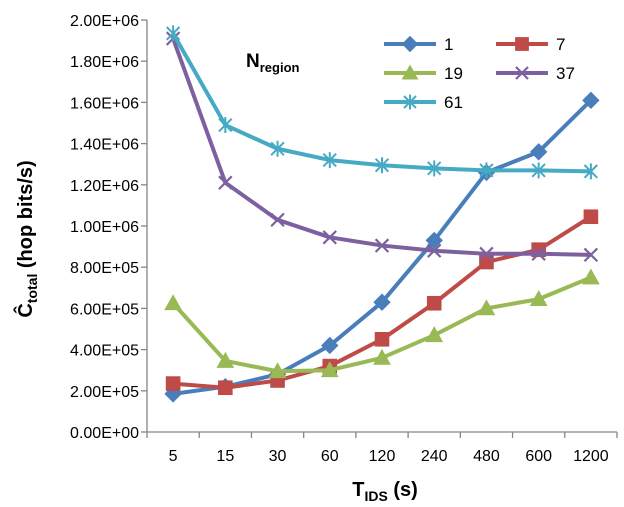  I want to click on legend-label: 1, so click(448, 44).